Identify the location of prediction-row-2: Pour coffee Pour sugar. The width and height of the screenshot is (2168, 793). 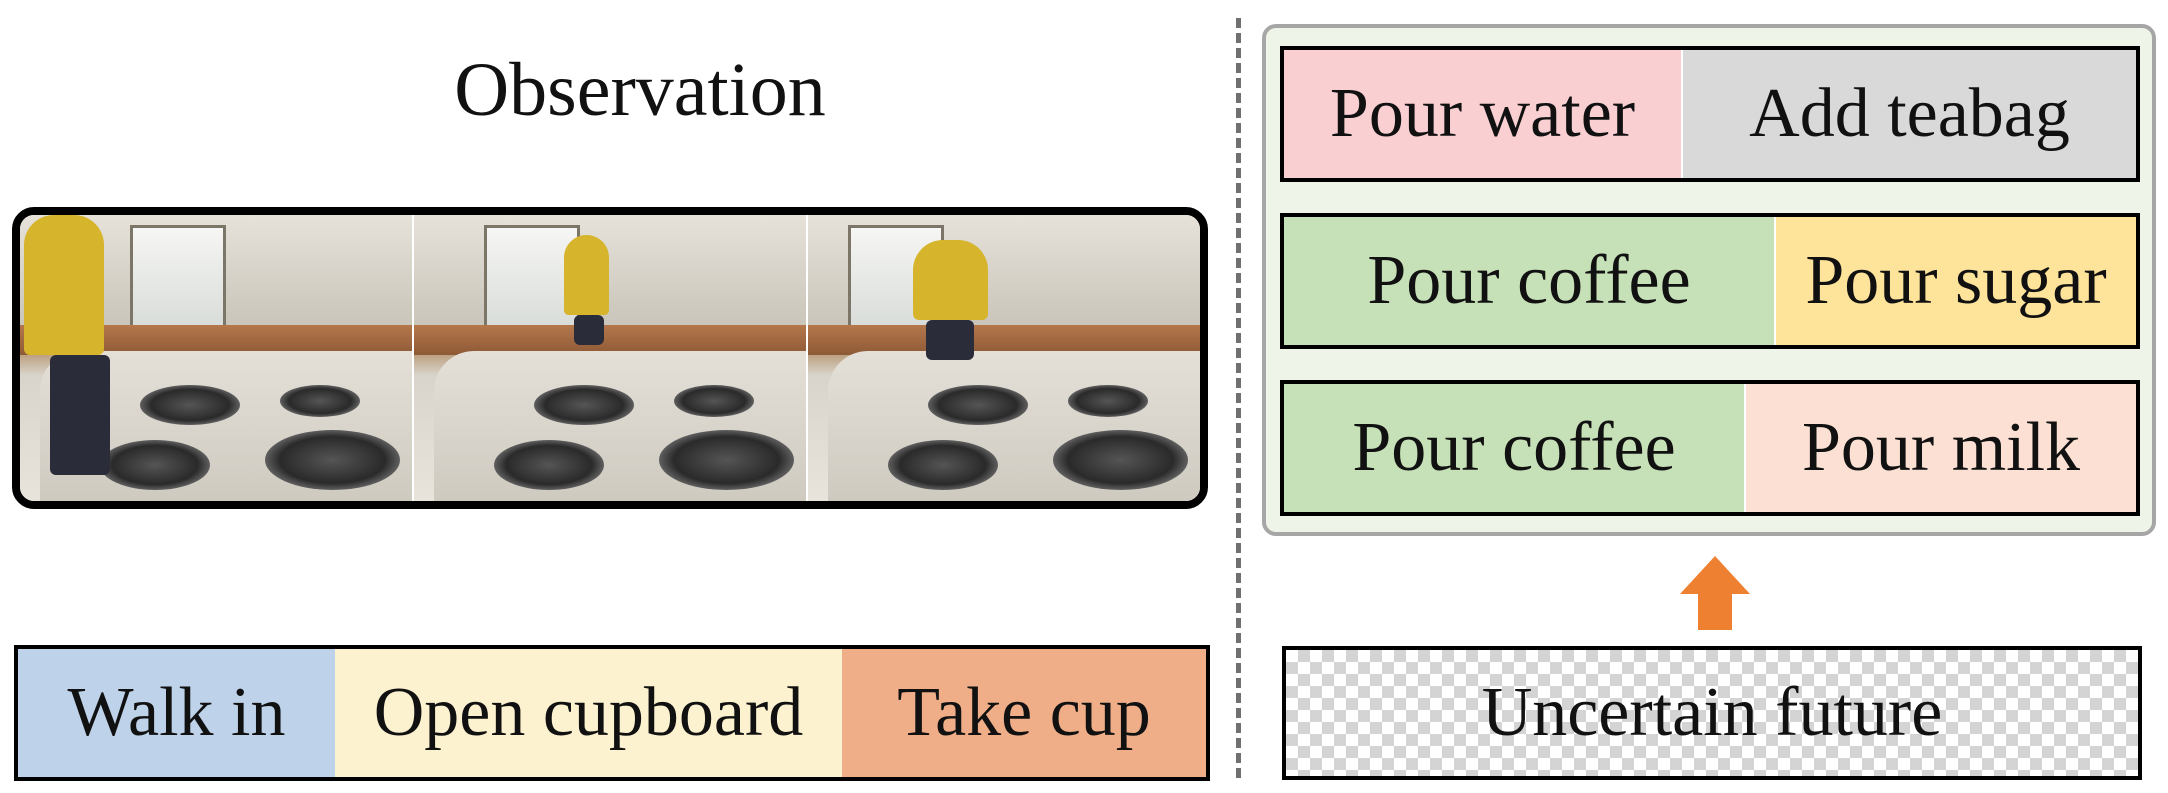
(1710, 281).